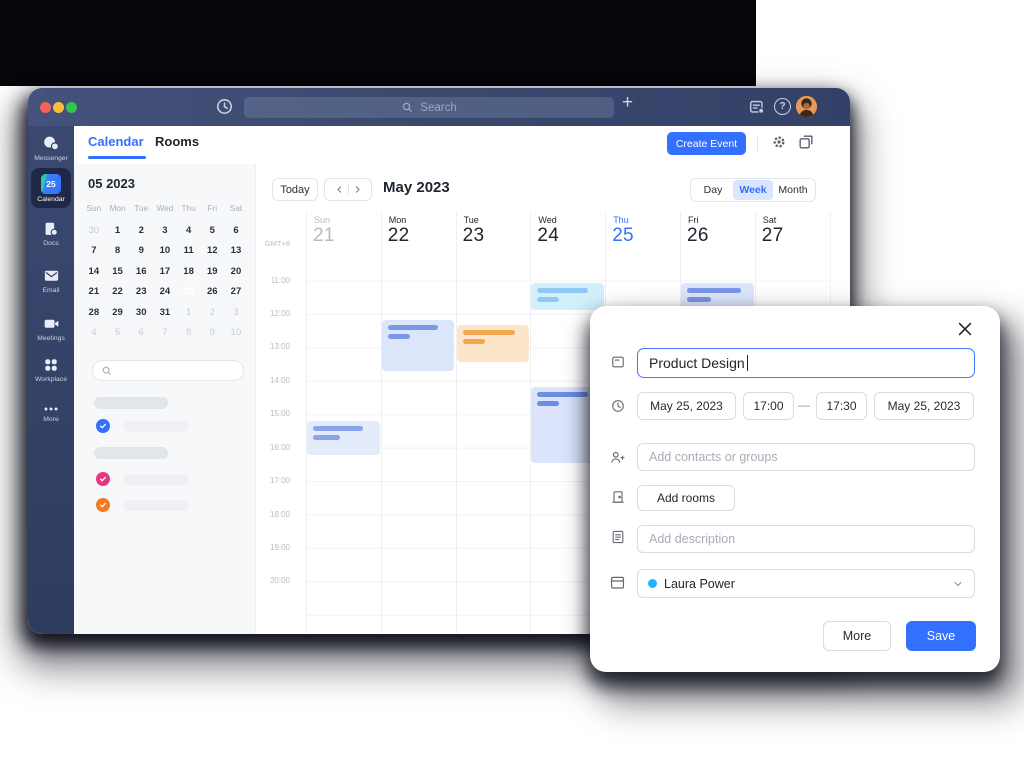 The height and width of the screenshot is (768, 1024). I want to click on save-button: Save, so click(941, 636).